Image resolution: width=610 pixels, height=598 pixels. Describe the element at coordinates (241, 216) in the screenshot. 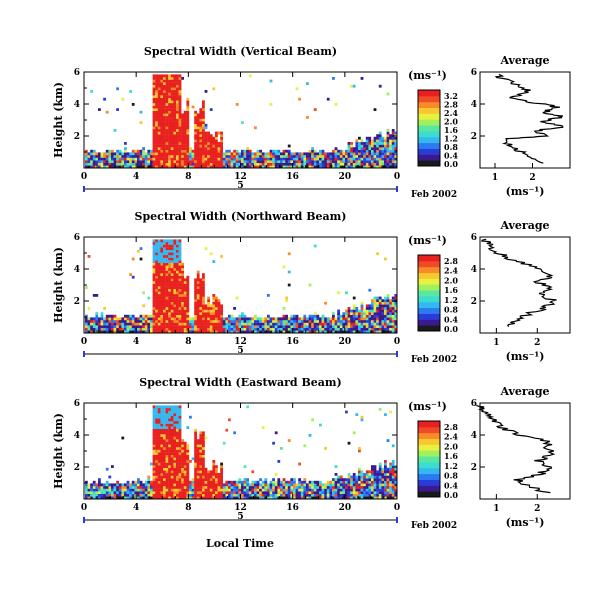

I see `panel-title: Spectral Width (Northward Beam)` at that location.